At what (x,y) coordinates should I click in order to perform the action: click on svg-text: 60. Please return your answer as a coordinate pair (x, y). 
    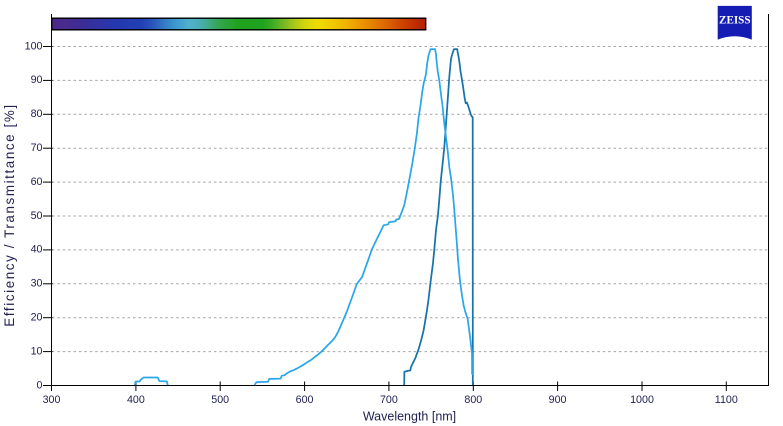
    Looking at the image, I should click on (37, 182).